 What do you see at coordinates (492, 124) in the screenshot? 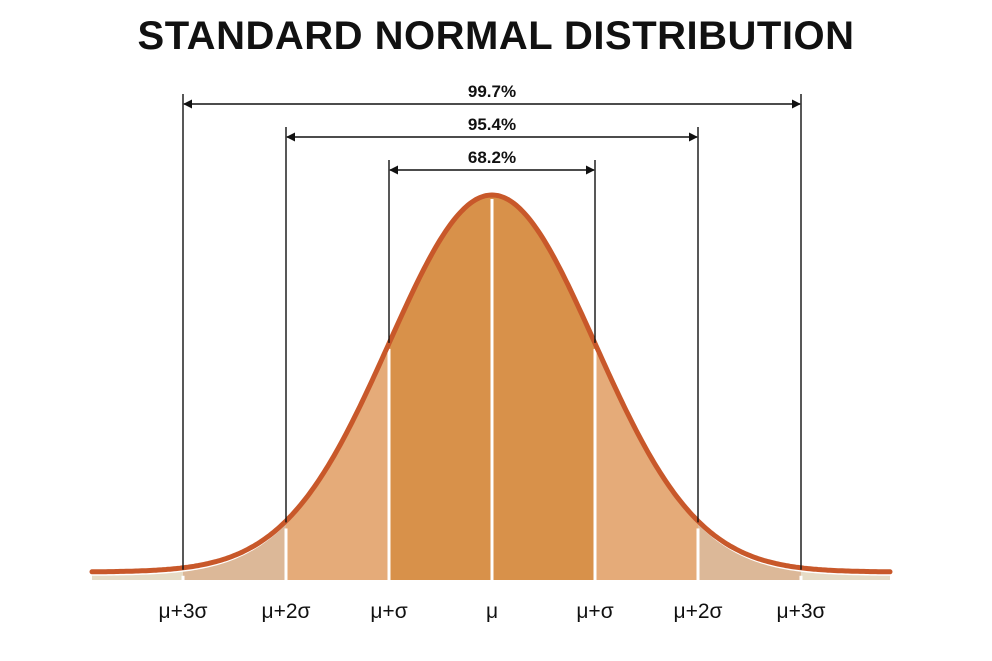
I see `interval-label-95-4: 95.4%` at bounding box center [492, 124].